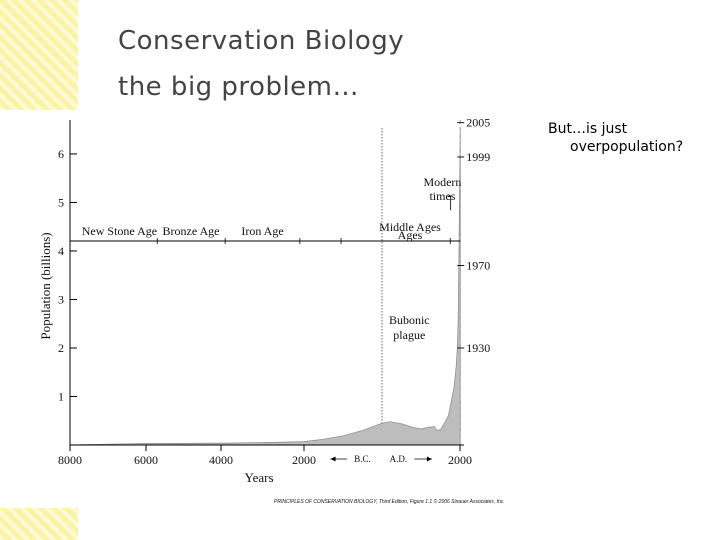 This screenshot has height=540, width=720. I want to click on slide-title-line-1: Conservation Biology, so click(261, 41).